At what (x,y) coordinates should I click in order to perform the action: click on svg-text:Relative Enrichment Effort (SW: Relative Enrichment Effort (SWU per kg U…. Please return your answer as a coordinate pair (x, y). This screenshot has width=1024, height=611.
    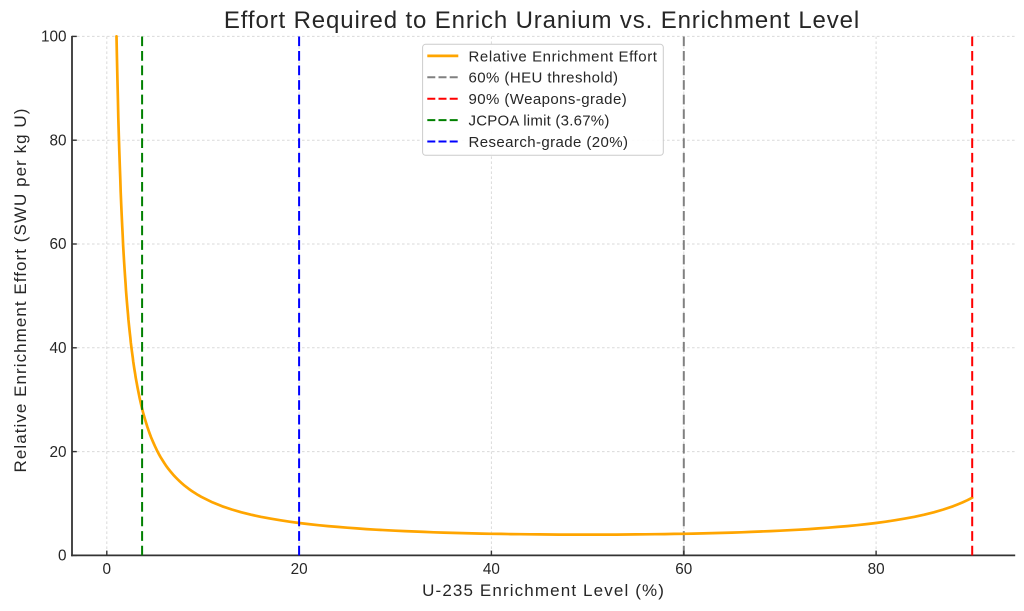
    Looking at the image, I should click on (20, 290).